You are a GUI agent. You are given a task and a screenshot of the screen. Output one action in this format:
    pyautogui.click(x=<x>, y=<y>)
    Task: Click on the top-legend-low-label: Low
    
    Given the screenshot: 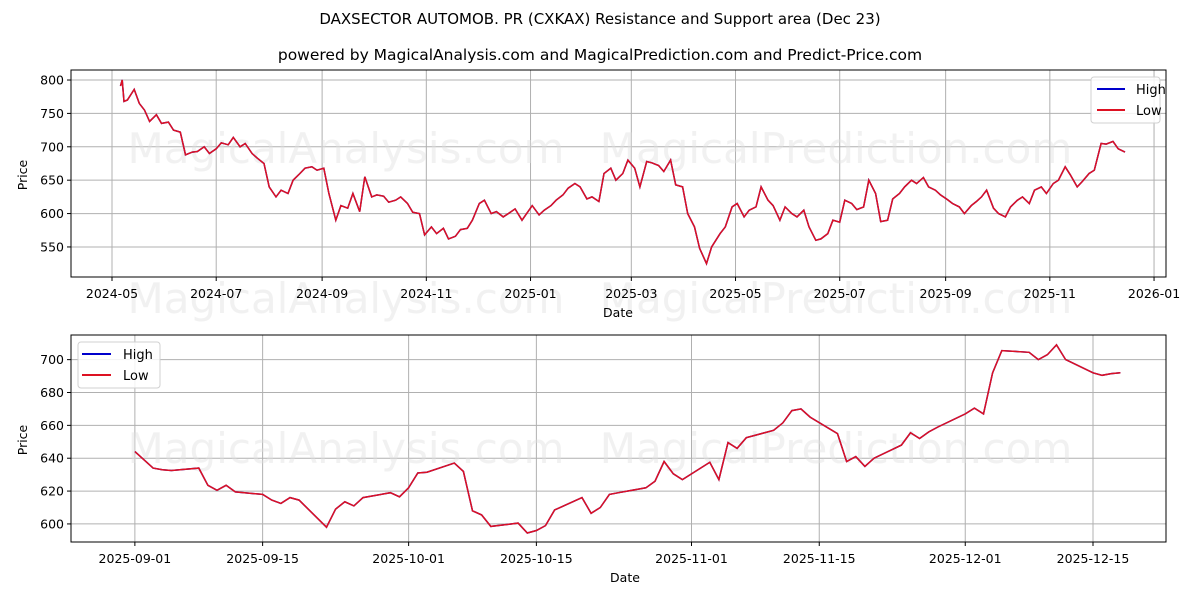 What is the action you would take?
    pyautogui.click(x=1149, y=111)
    